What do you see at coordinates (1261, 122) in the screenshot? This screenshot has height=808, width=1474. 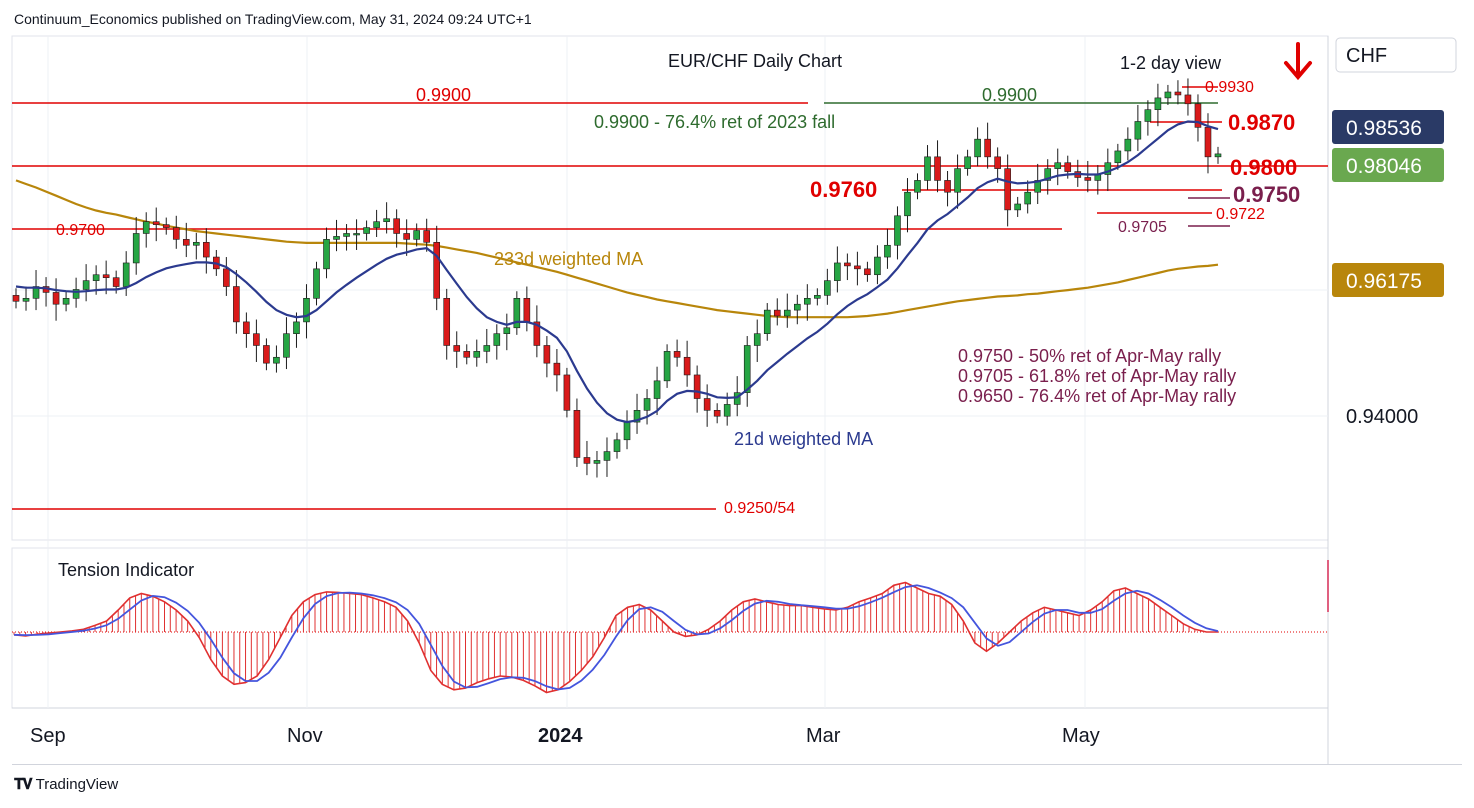 I see `label-0.9870: 0.9870` at bounding box center [1261, 122].